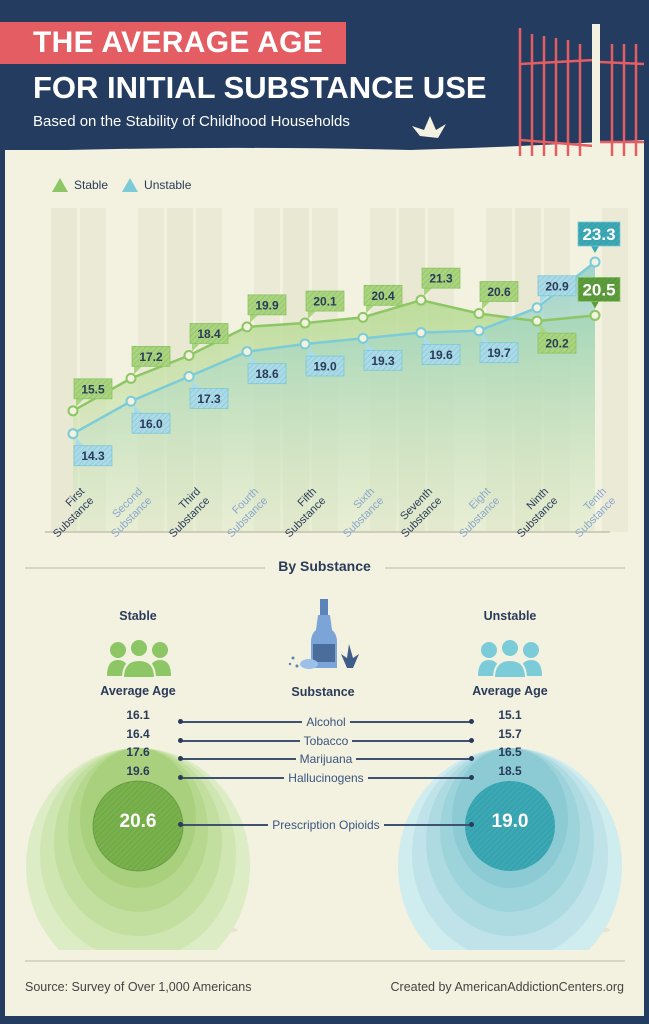  What do you see at coordinates (557, 286) in the screenshot?
I see `svg-text: 20.9` at bounding box center [557, 286].